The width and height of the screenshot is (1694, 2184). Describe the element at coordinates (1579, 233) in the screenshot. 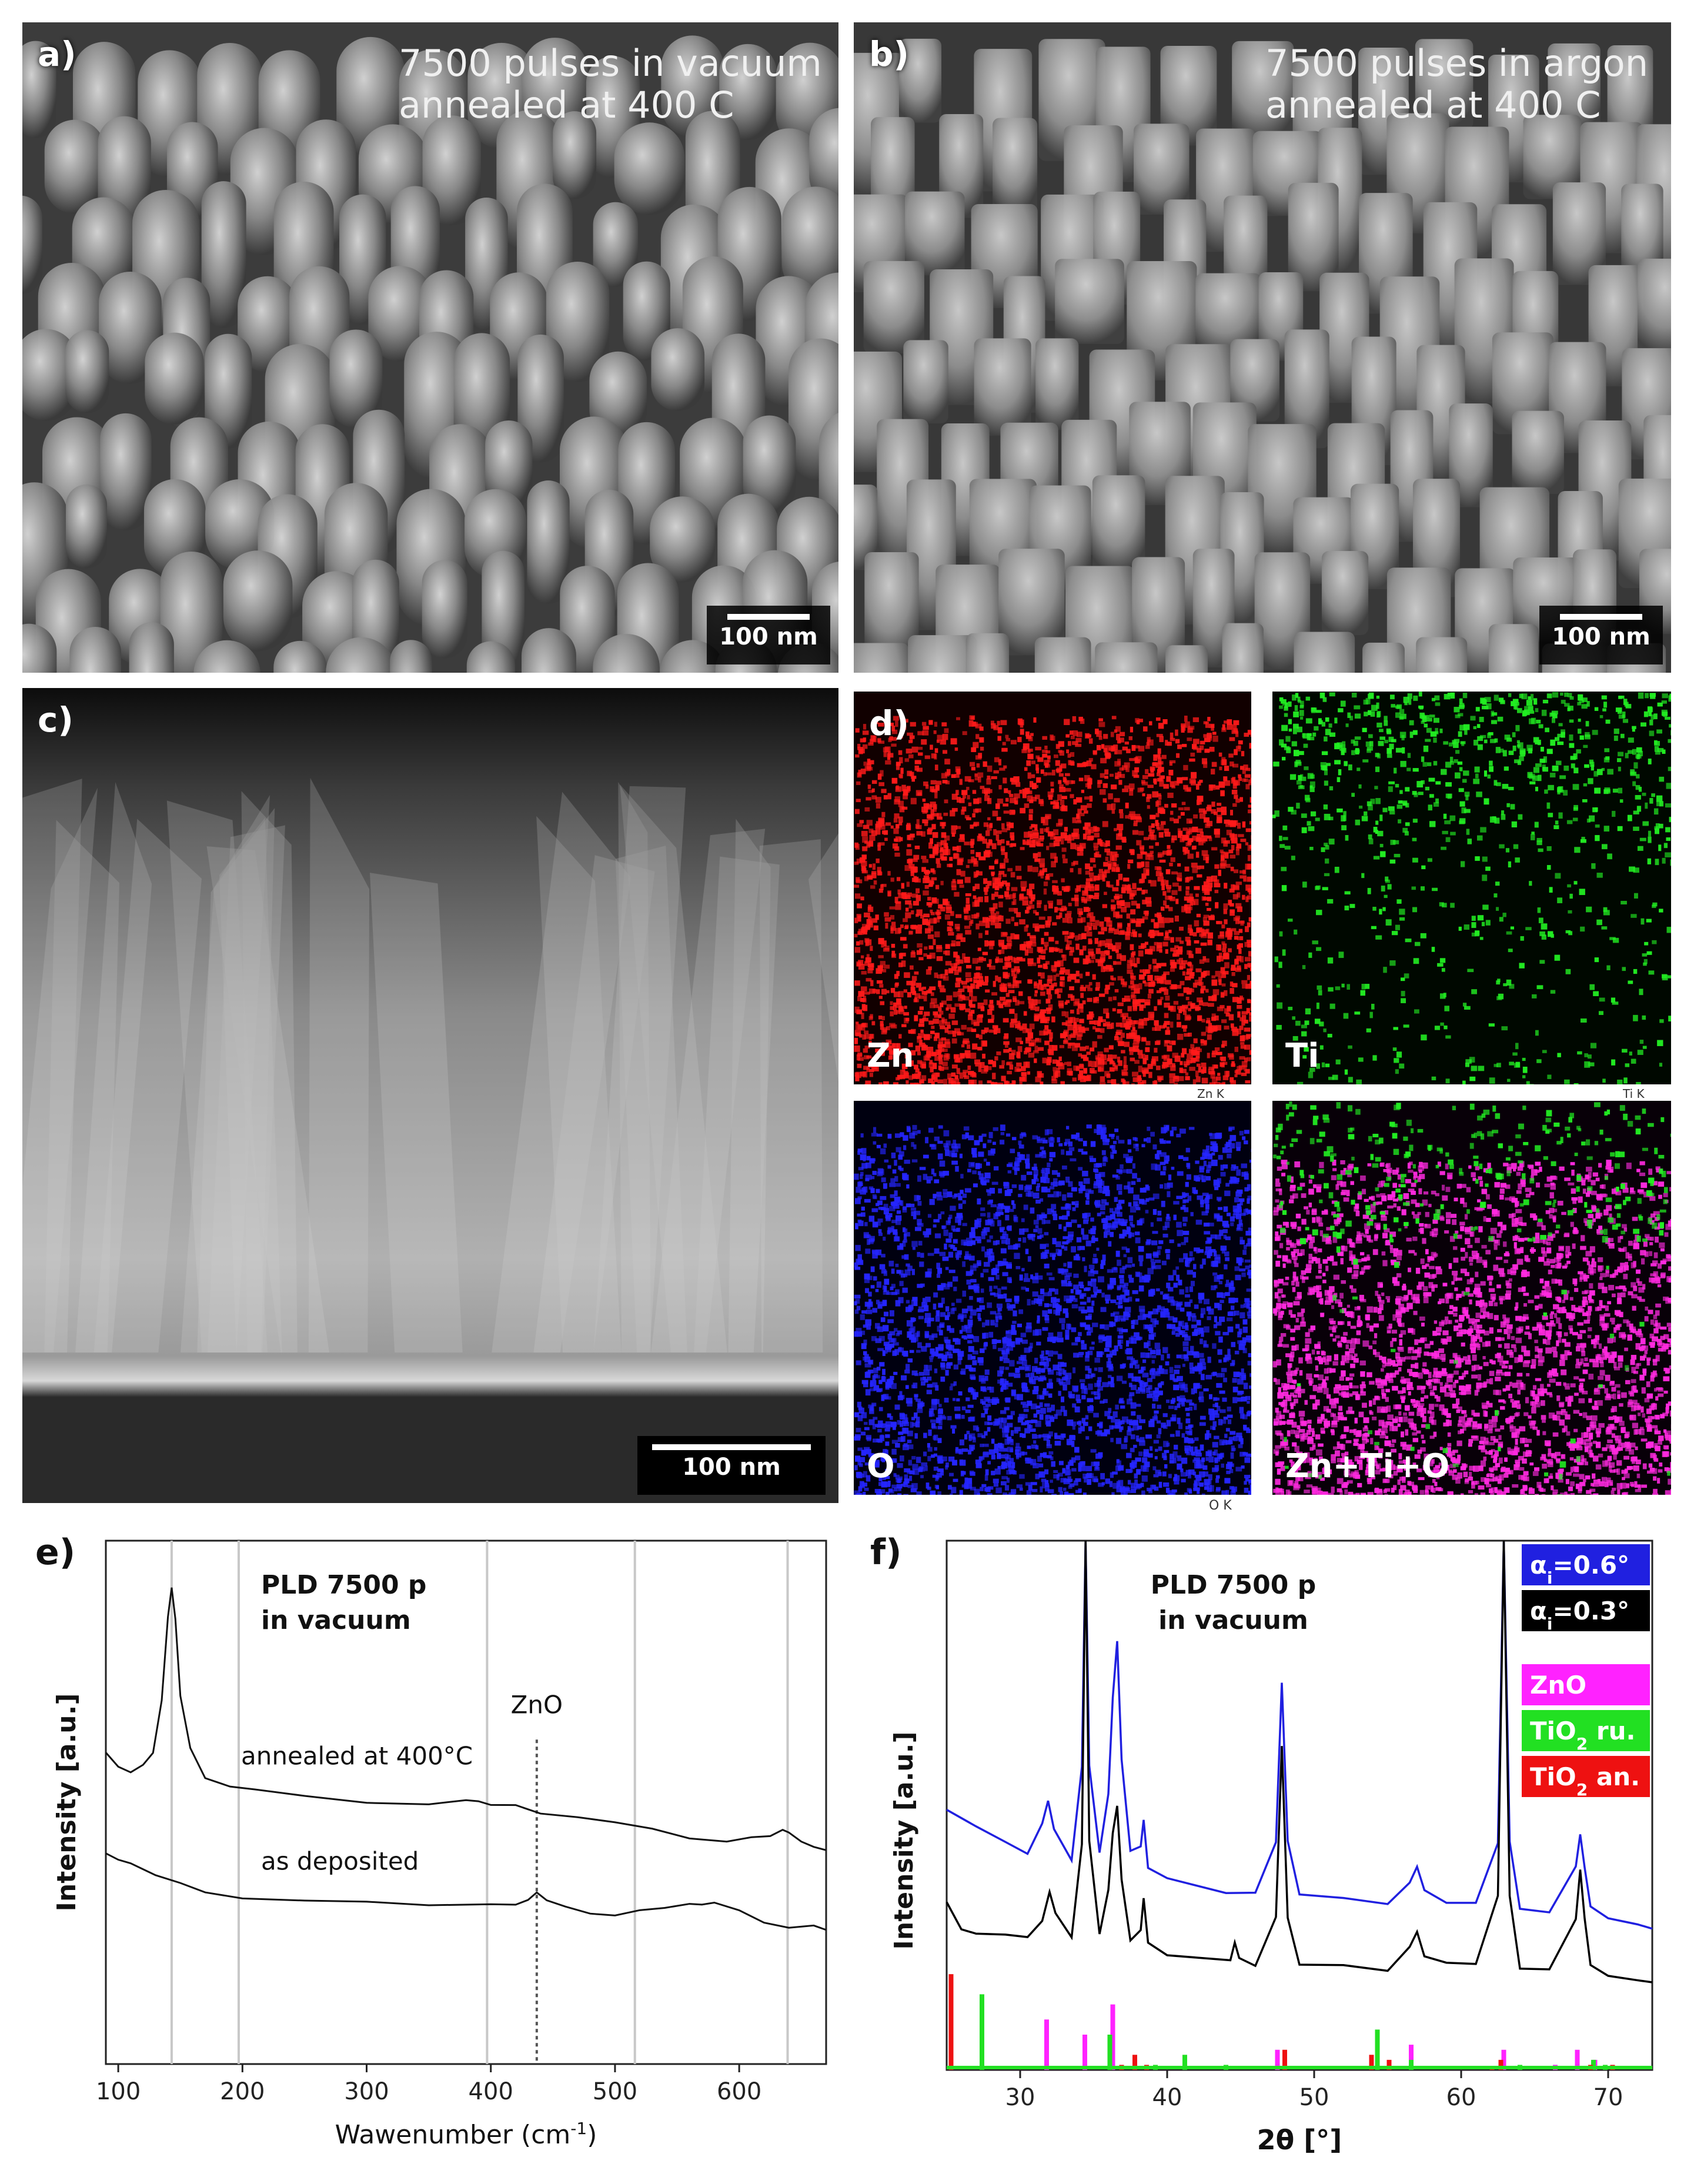

I see `nanorod` at that location.